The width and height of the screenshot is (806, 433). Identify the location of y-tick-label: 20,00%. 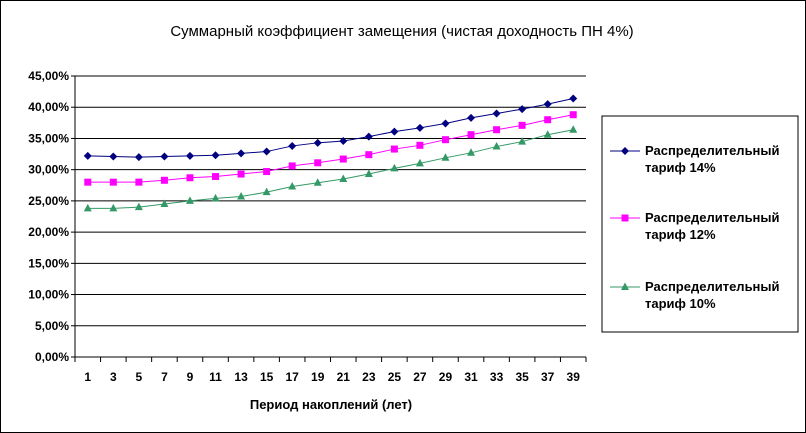
(48, 232).